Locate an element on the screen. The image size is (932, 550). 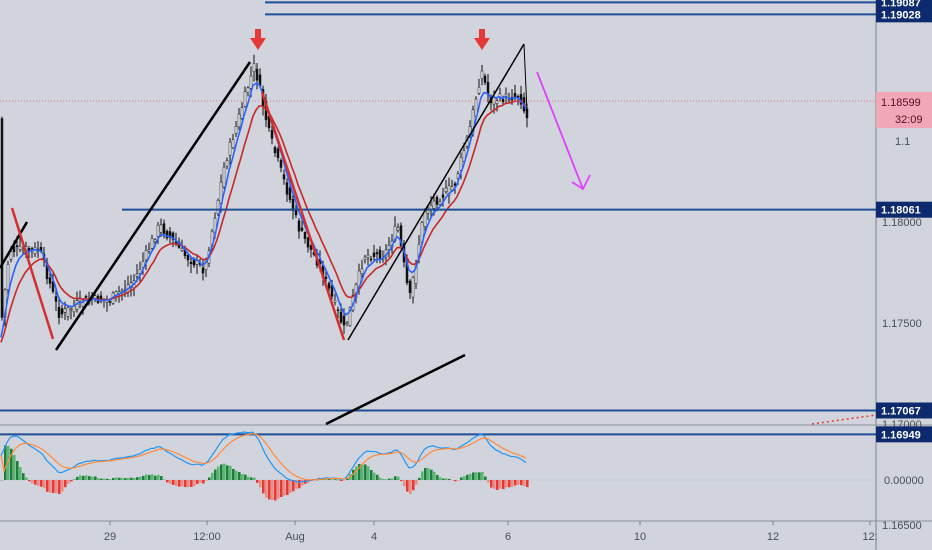
dotted-line is located at coordinates (844, 419).